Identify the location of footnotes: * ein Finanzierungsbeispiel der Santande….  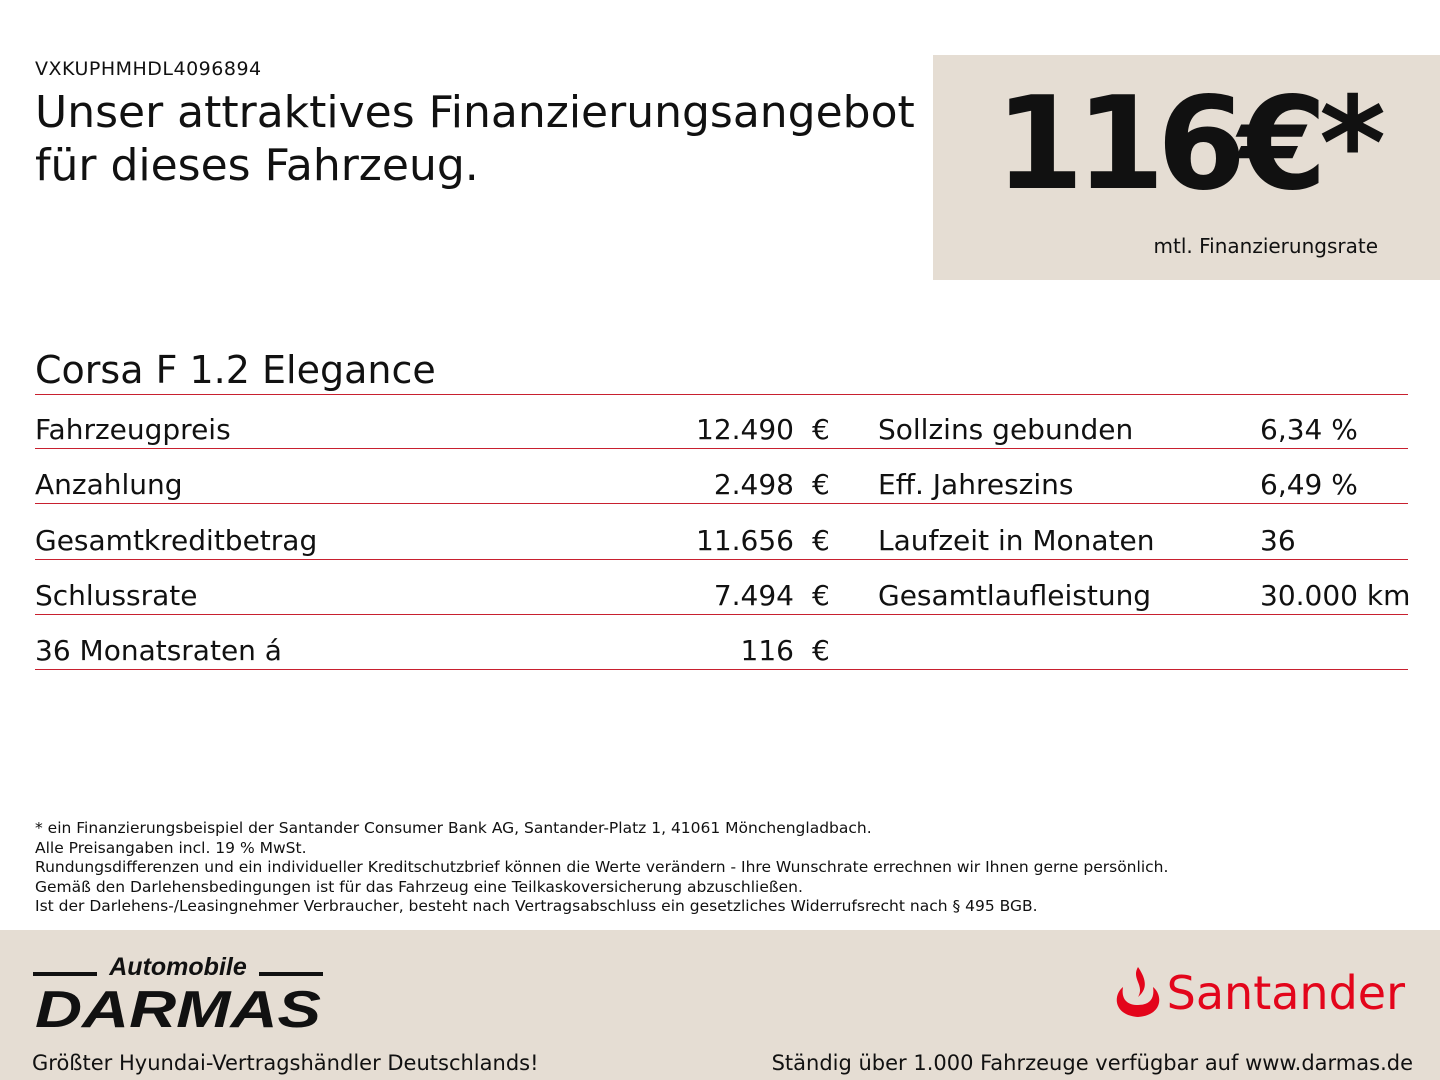
(601, 868).